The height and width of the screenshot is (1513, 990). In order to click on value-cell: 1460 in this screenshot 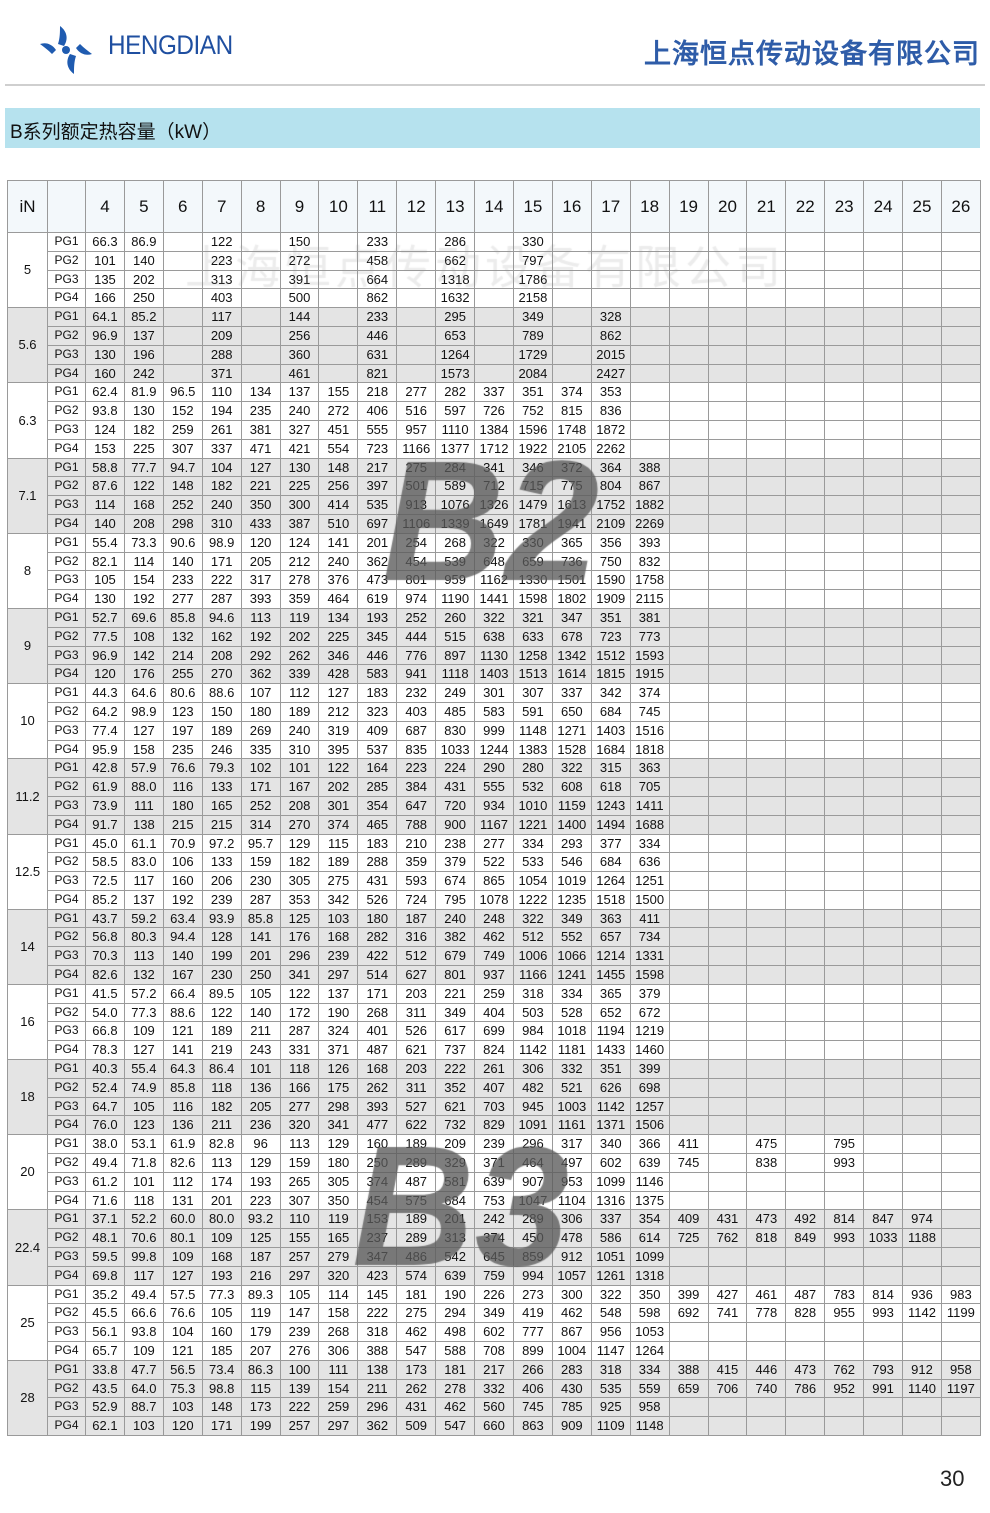, I will do `click(649, 1050)`.